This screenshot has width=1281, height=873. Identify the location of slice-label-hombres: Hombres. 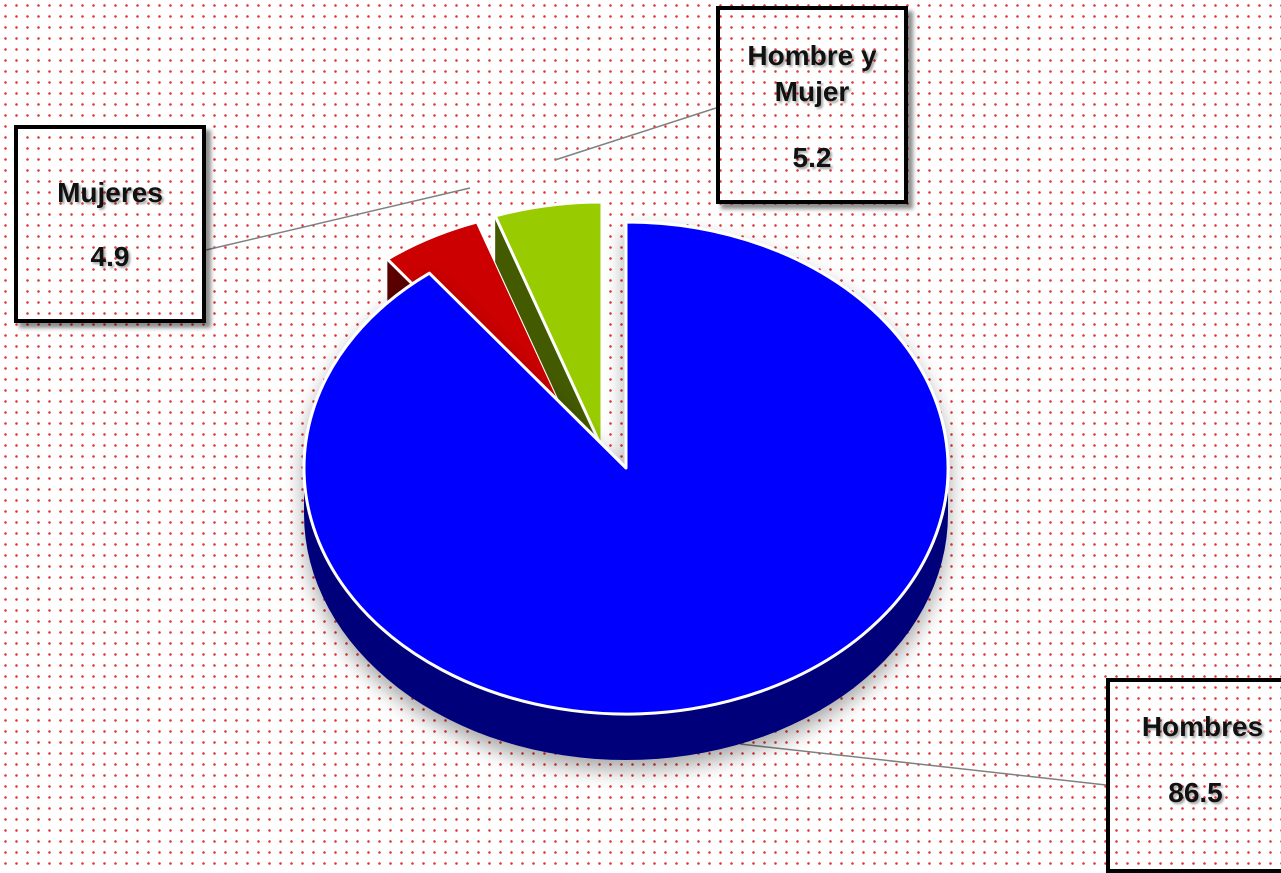
(1202, 726).